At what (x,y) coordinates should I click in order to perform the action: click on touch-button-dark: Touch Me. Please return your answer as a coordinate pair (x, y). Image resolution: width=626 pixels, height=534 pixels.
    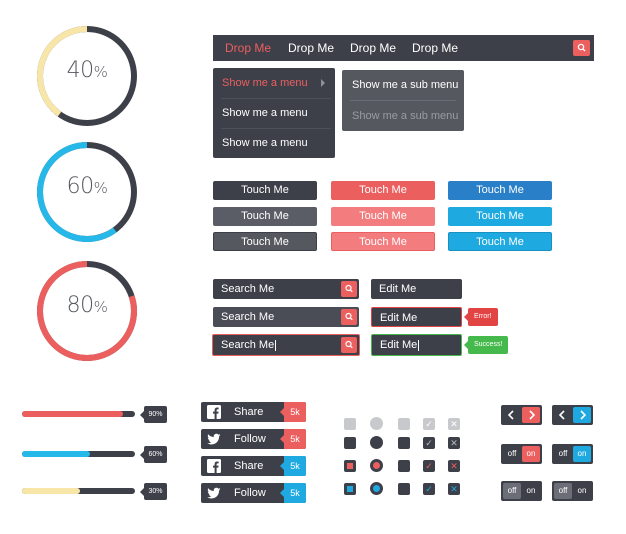
    Looking at the image, I should click on (265, 190).